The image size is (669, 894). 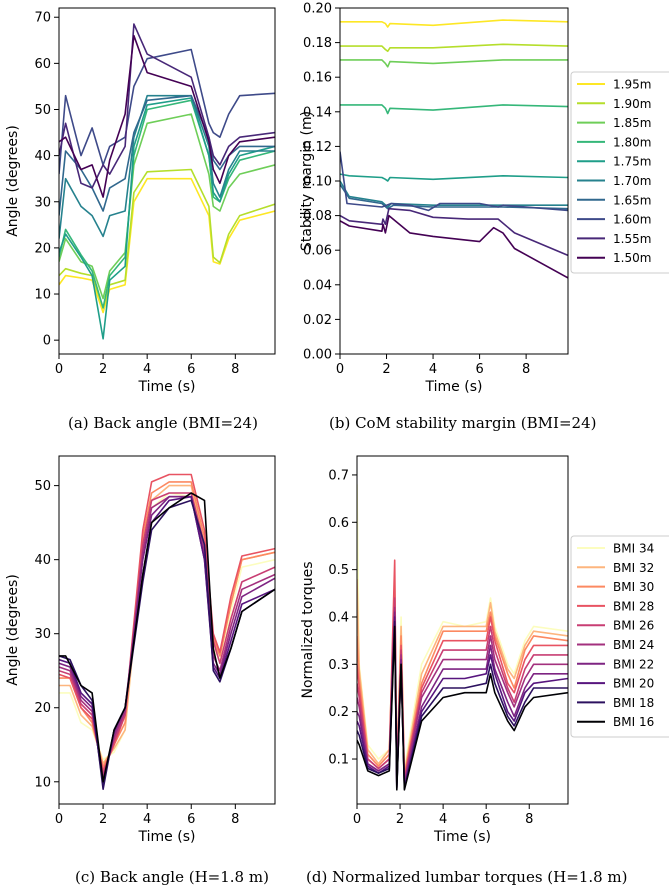 What do you see at coordinates (463, 423) in the screenshot?
I see `caption-b: (b) CoM stability margin (BMI=24)` at bounding box center [463, 423].